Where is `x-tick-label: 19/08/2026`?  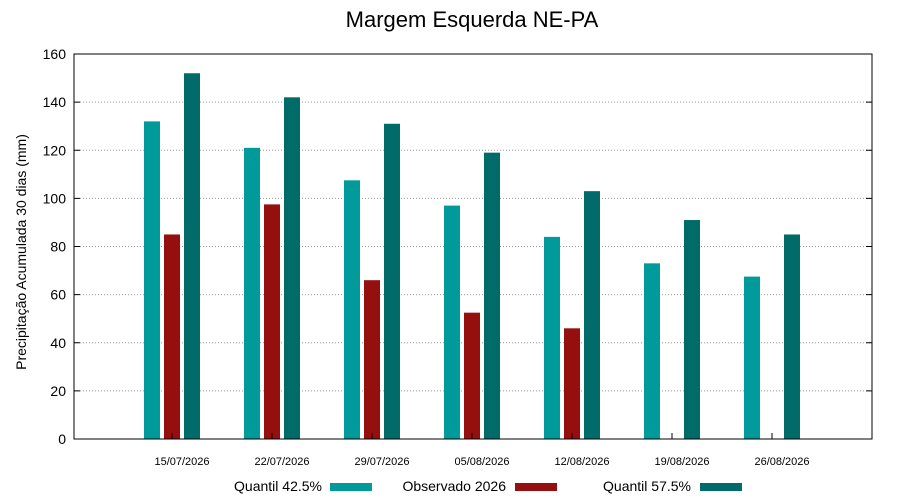
x-tick-label: 19/08/2026 is located at coordinates (681, 462).